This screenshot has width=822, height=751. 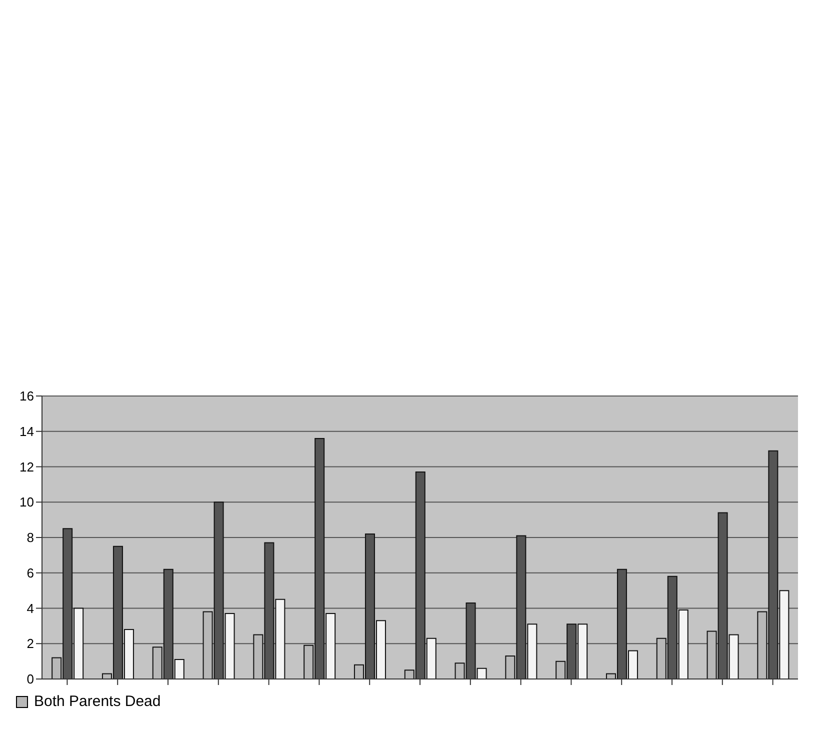 What do you see at coordinates (27, 396) in the screenshot?
I see `y-tick-label: 16` at bounding box center [27, 396].